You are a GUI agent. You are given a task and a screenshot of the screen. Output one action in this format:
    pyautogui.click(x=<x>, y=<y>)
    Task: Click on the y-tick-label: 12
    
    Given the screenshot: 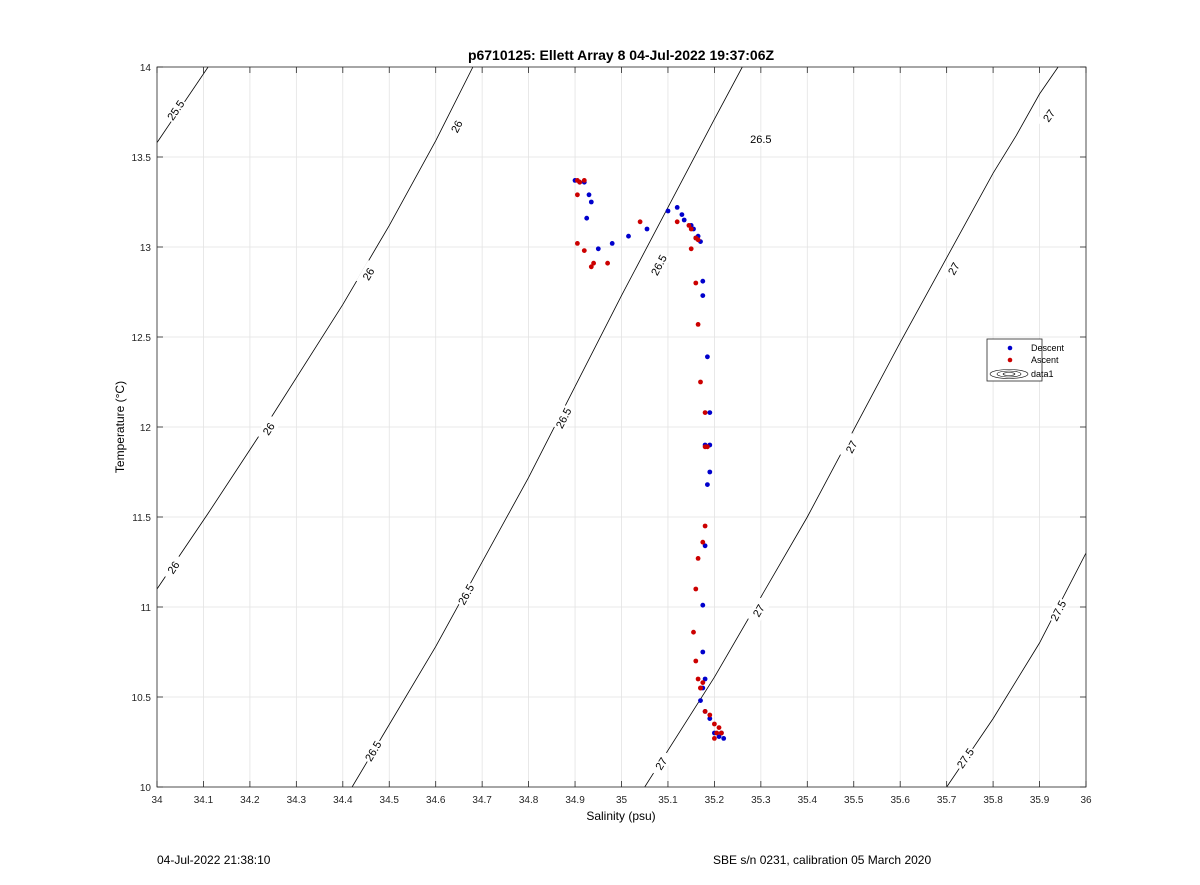 What is the action you would take?
    pyautogui.click(x=146, y=428)
    